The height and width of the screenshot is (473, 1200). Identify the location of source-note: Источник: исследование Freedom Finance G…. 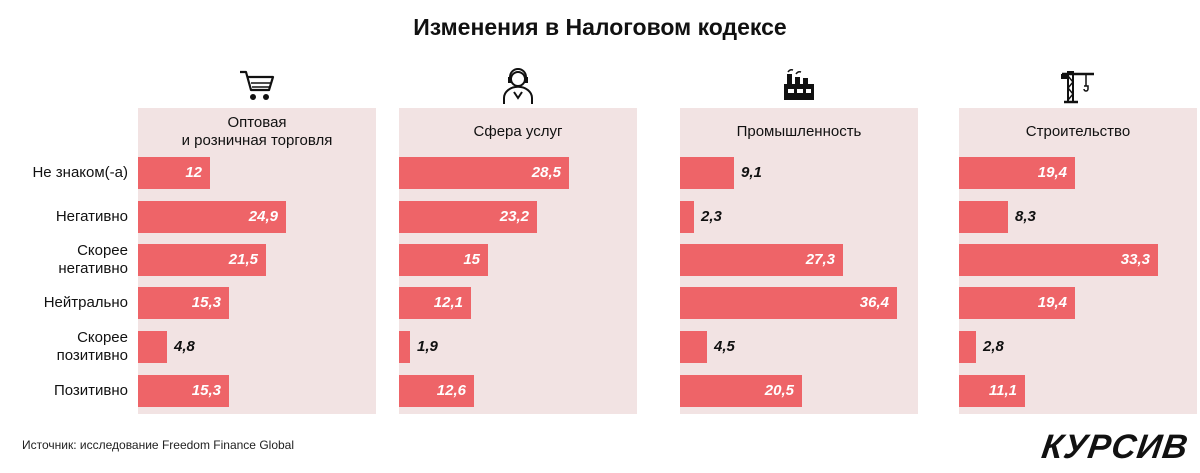
(158, 445).